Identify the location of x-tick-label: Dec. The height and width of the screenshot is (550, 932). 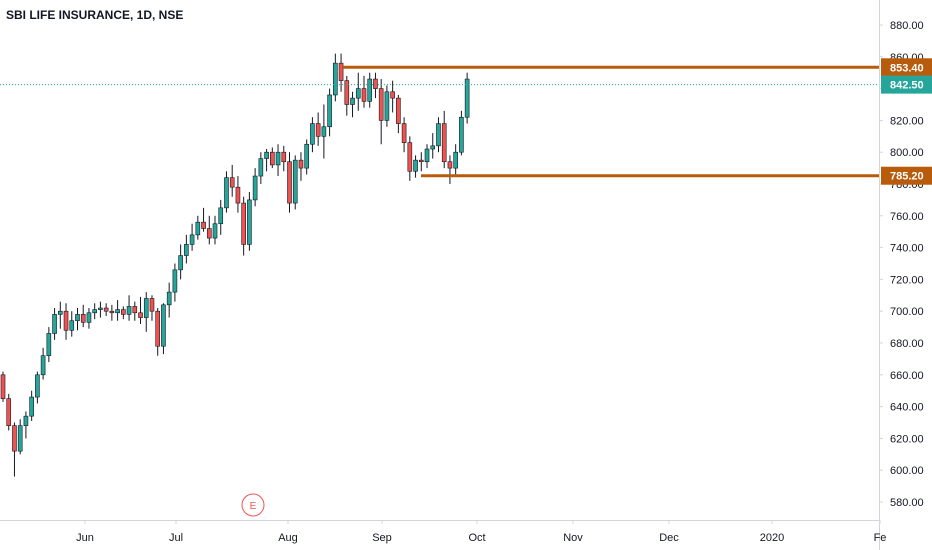
(669, 538).